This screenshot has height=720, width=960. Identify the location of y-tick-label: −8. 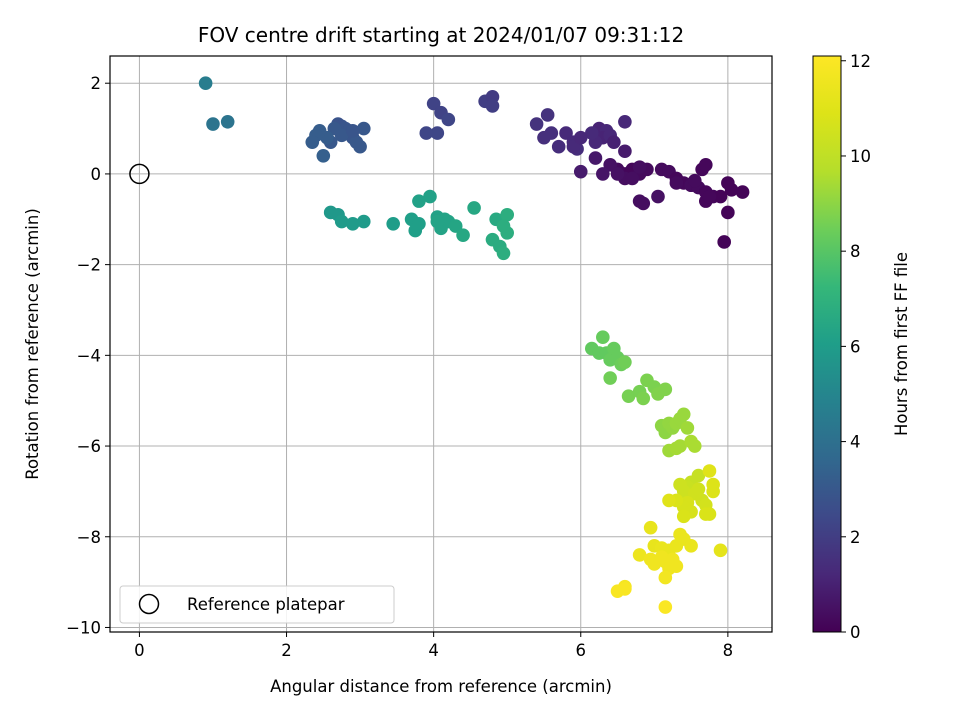
(89, 537).